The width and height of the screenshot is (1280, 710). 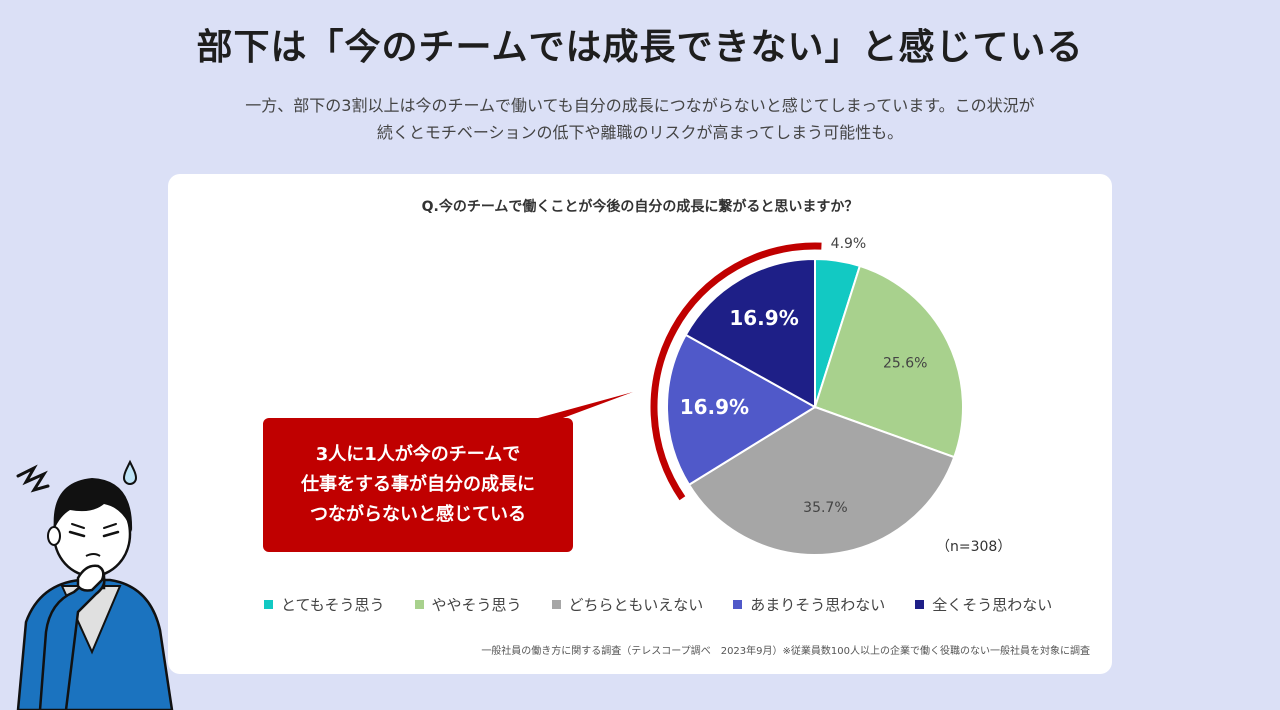 I want to click on highlight-arc, so click(x=736, y=371).